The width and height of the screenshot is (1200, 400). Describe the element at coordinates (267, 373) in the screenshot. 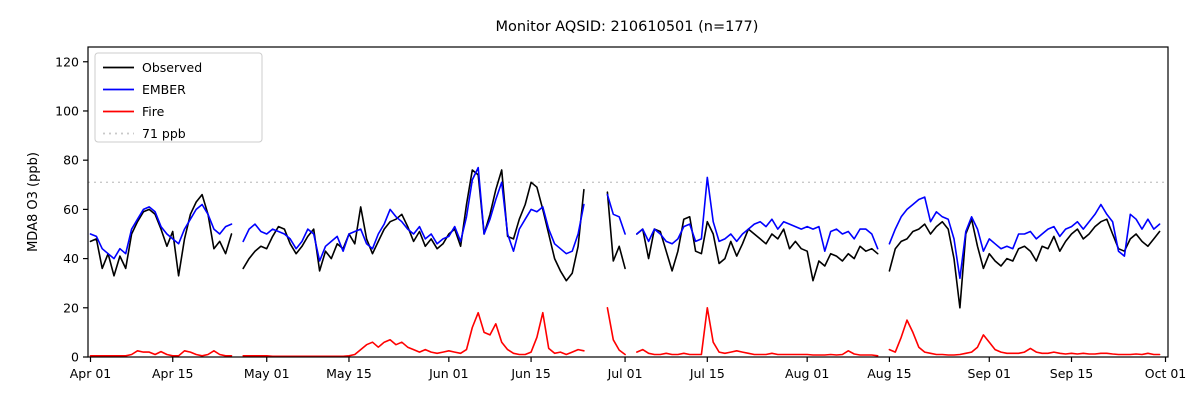

I see `x-tick-label: May 01` at that location.